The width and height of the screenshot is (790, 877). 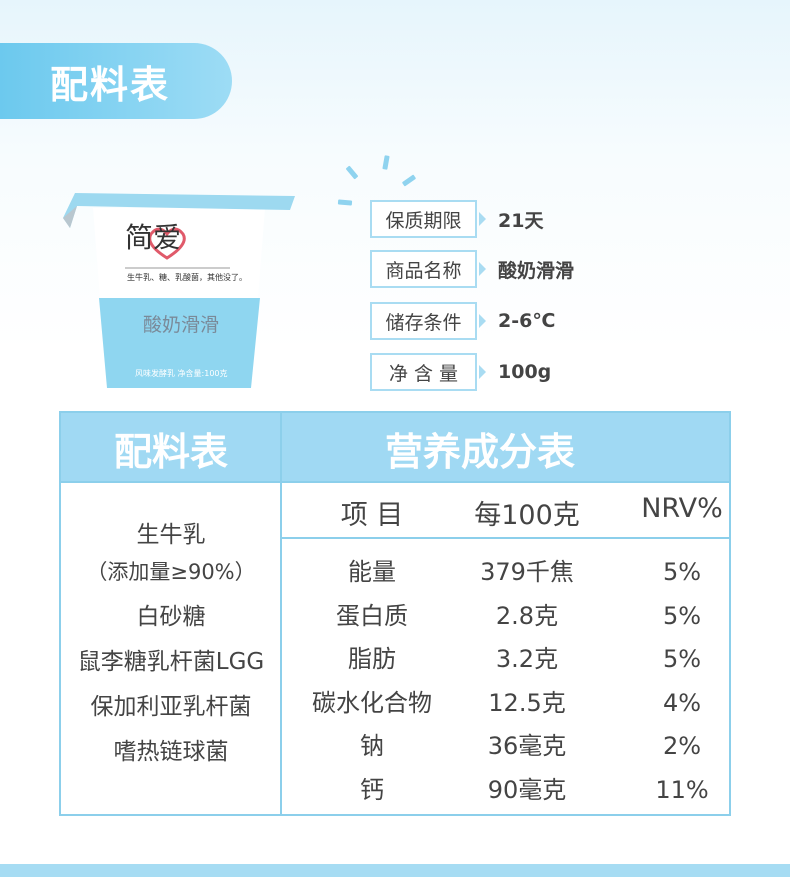 I want to click on ingredient: 白砂糖, so click(x=171, y=617).